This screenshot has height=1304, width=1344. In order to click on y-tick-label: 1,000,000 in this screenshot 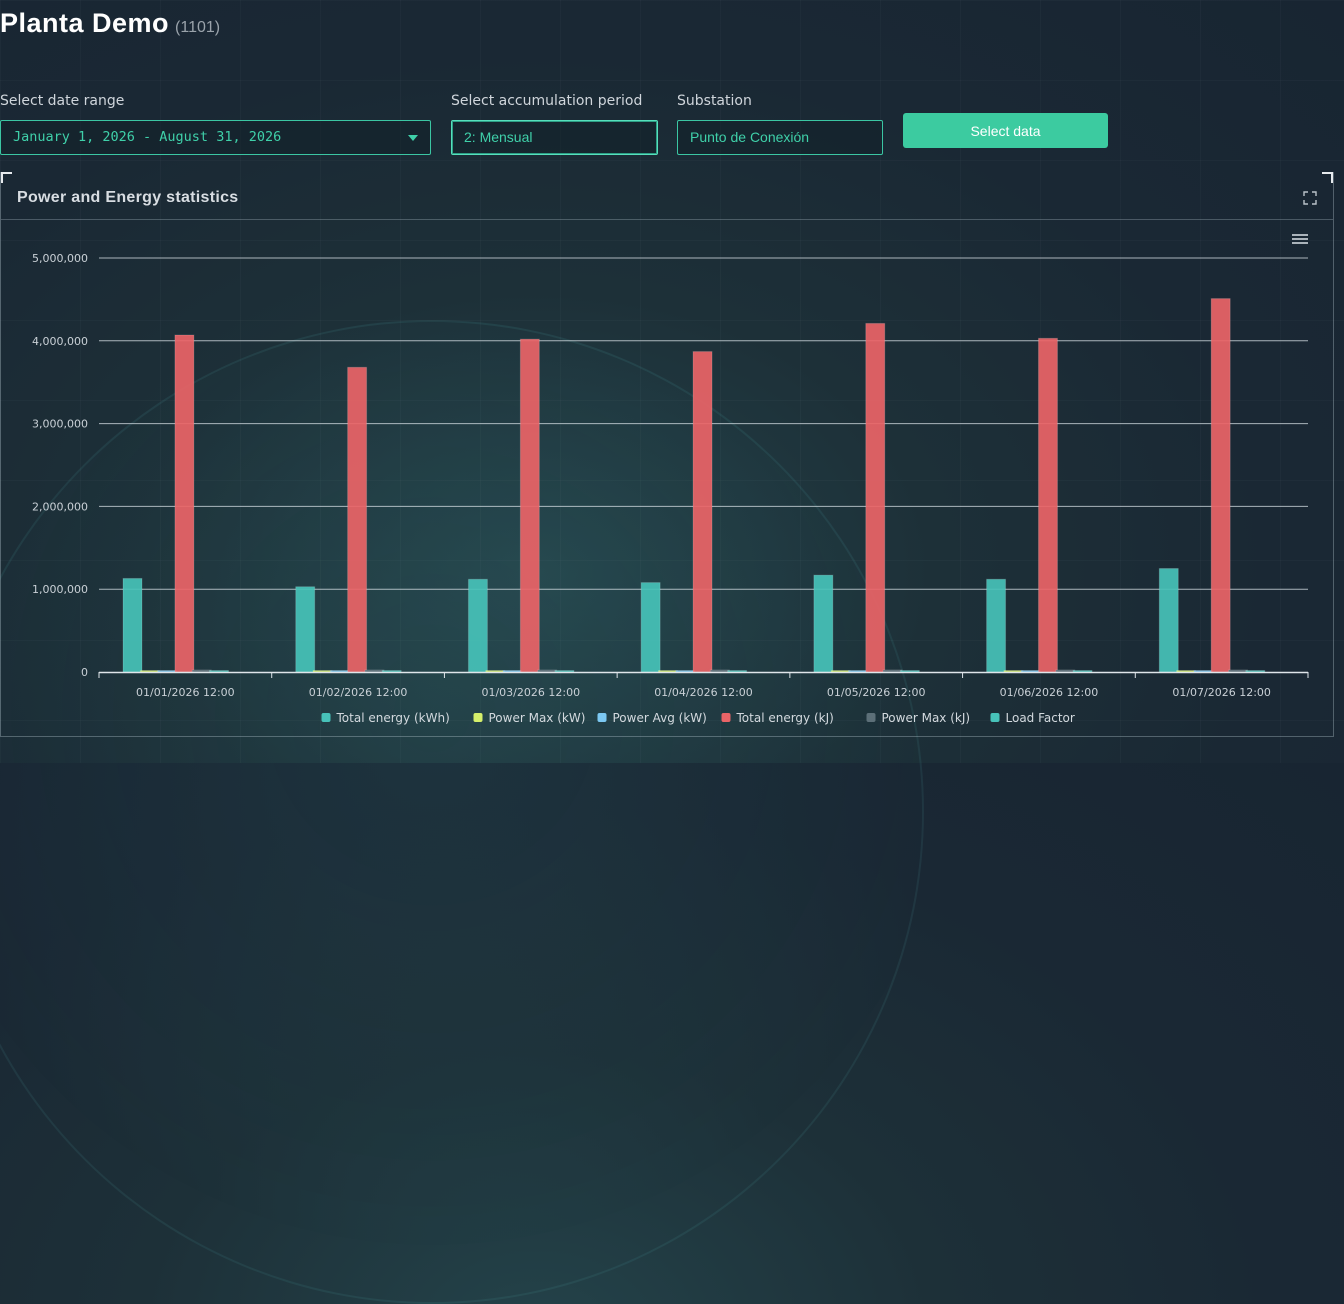, I will do `click(60, 589)`.